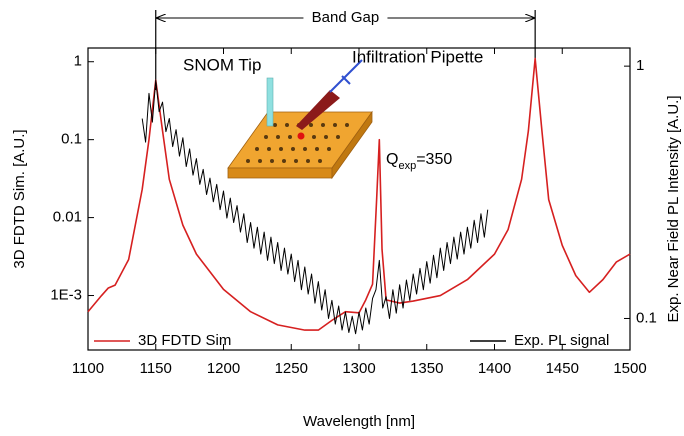  Describe the element at coordinates (417, 56) in the screenshot. I see `annotation: Infiltration Pipette` at that location.